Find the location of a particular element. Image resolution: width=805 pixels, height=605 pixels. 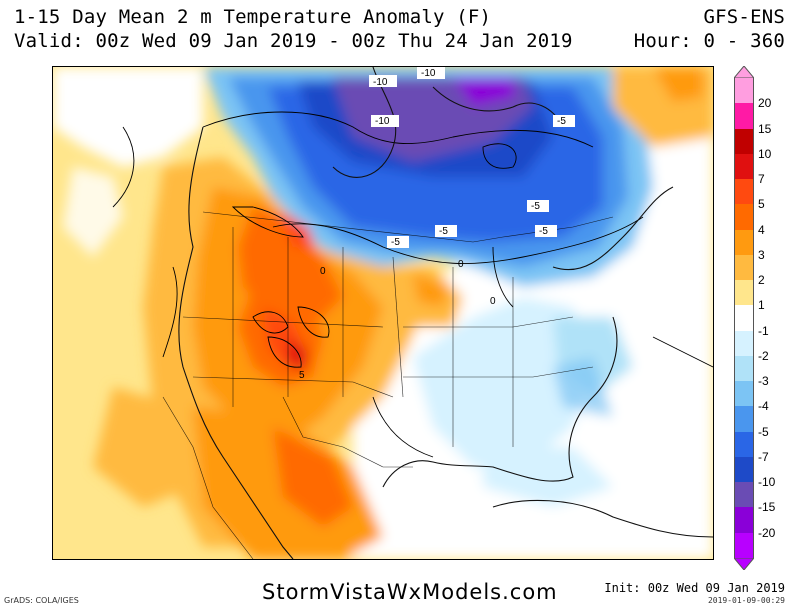

colorbar-tick-label: -7 is located at coordinates (763, 456).